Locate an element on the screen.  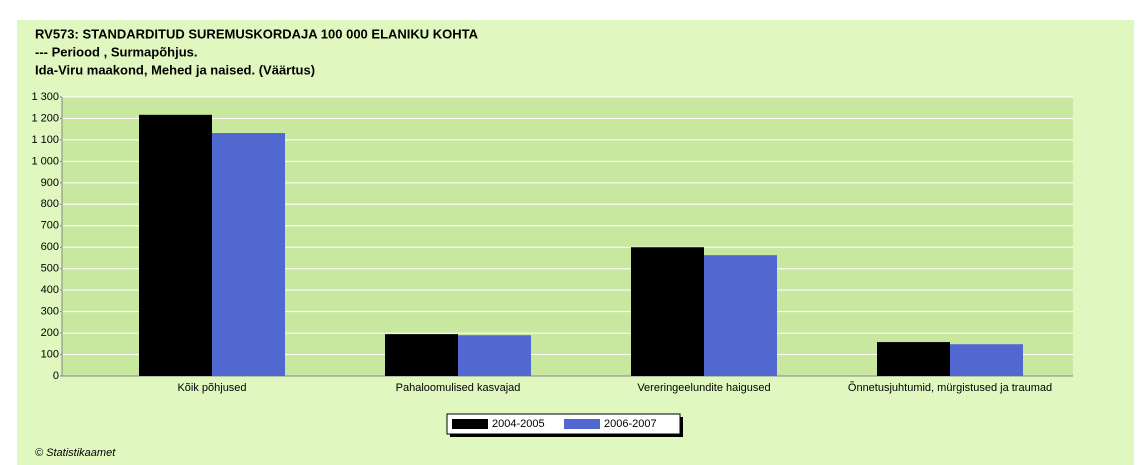
y-tick-label: 0 is located at coordinates (56, 376).